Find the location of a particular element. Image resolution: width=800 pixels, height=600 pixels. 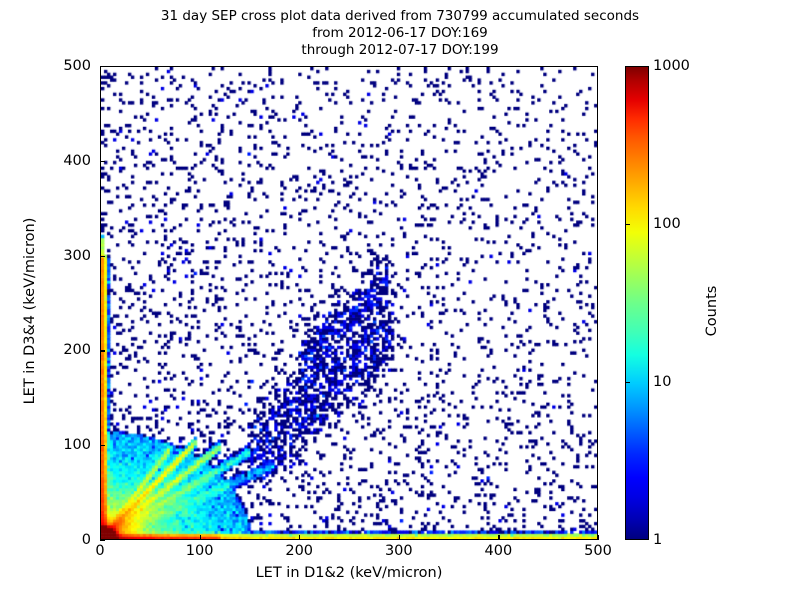

y-tick-label-400: 400 is located at coordinates (77, 160).